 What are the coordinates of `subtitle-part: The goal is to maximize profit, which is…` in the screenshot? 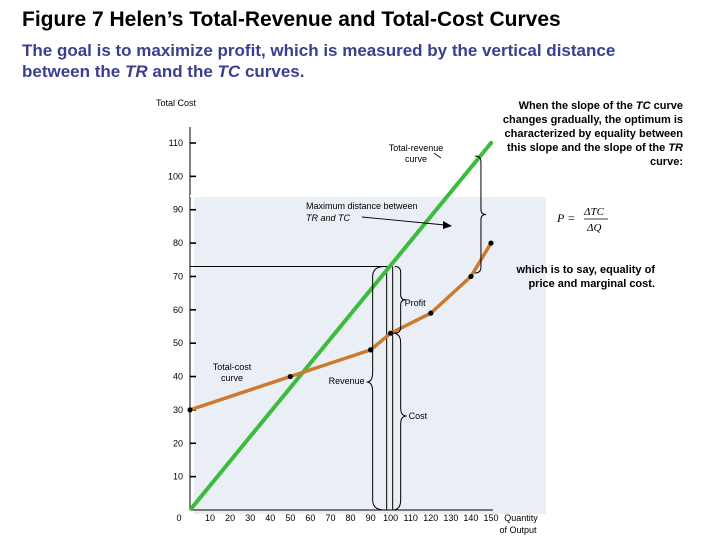 It's located at (319, 61).